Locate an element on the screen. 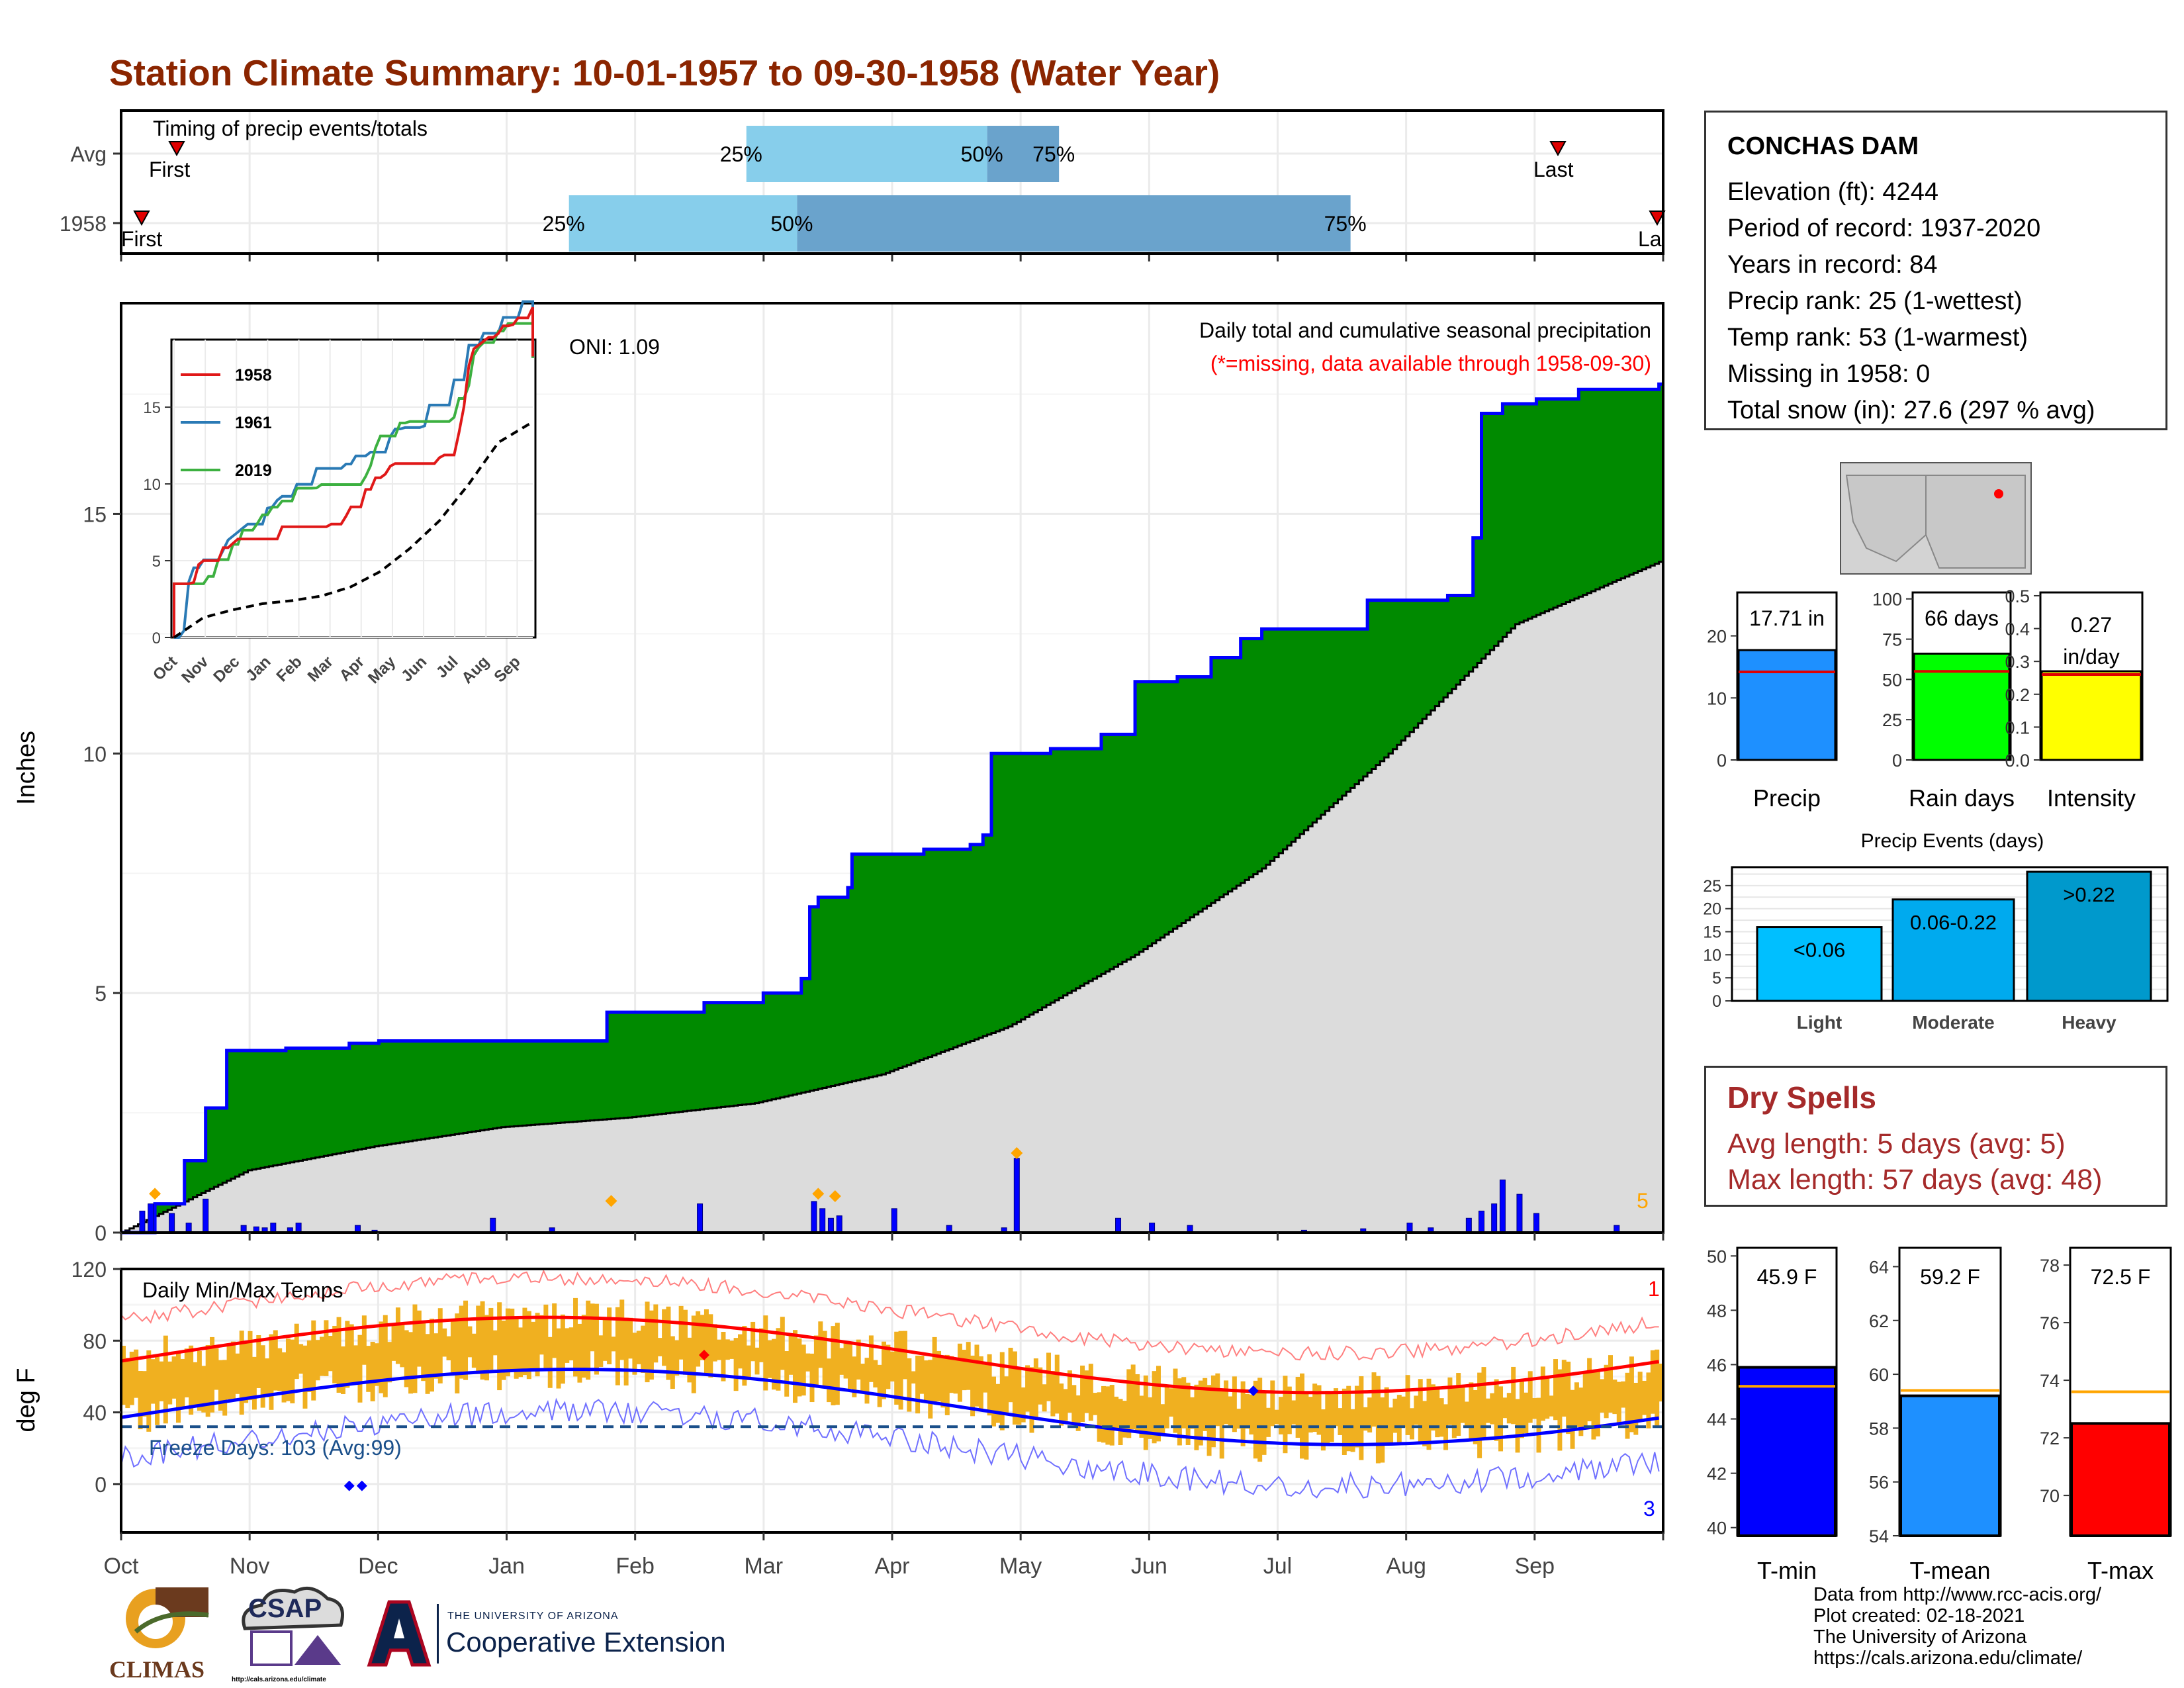  timing-frame is located at coordinates (892, 182).